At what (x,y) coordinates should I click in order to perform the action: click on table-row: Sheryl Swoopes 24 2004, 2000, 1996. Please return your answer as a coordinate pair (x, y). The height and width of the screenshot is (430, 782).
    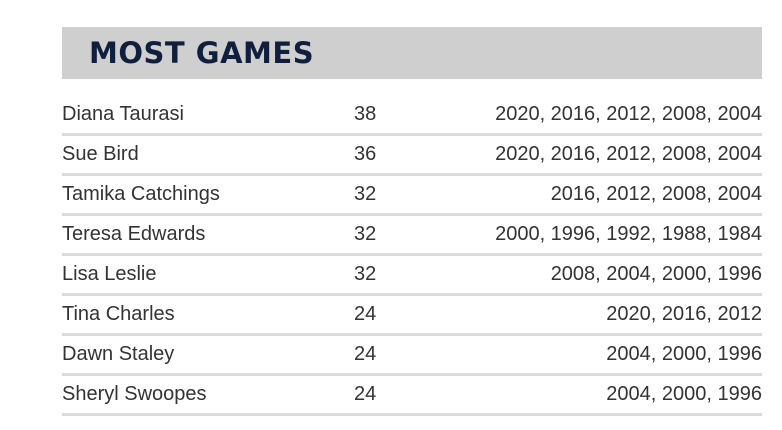
    Looking at the image, I should click on (412, 396).